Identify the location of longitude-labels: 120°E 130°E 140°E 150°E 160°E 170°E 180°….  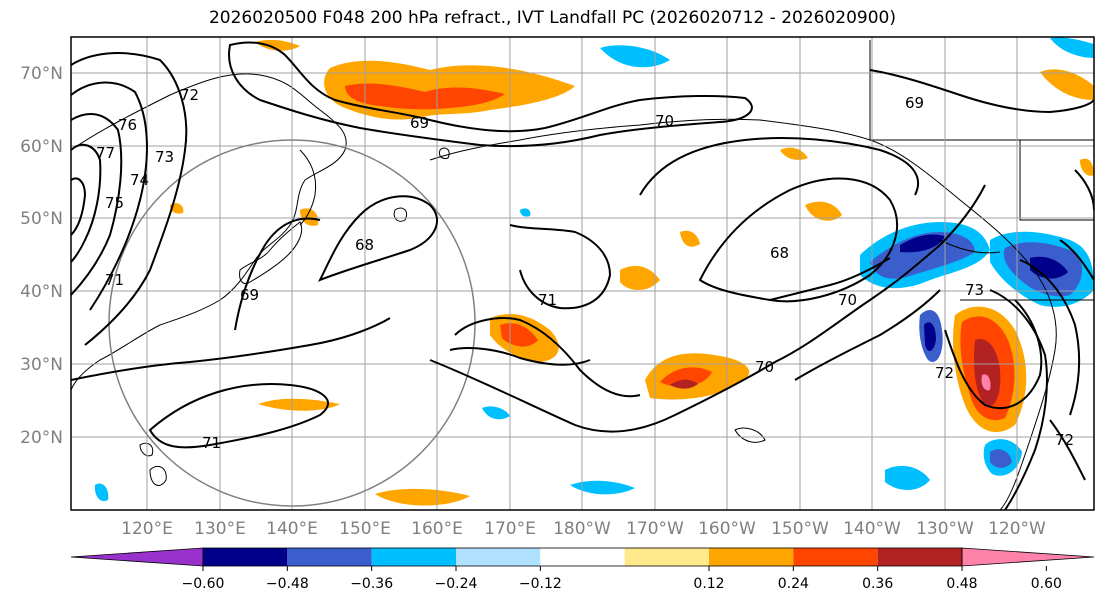
(583, 529).